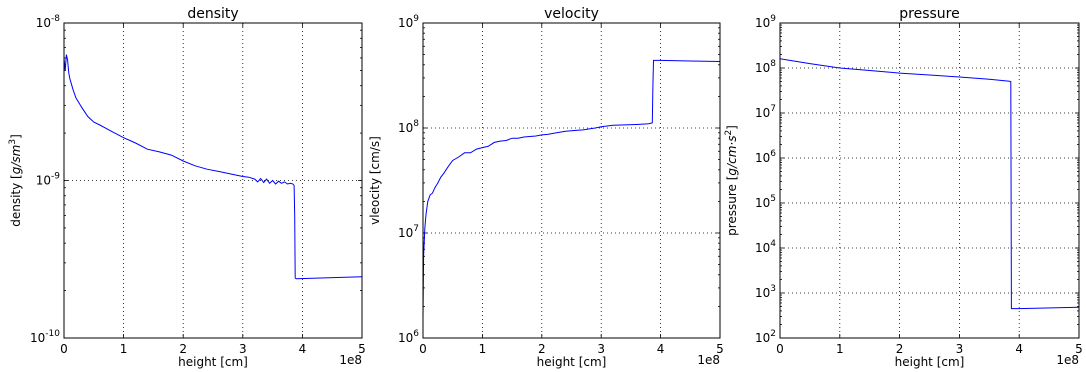 Image resolution: width=1086 pixels, height=372 pixels. I want to click on y-tick-exponent: 2, so click(773, 334).